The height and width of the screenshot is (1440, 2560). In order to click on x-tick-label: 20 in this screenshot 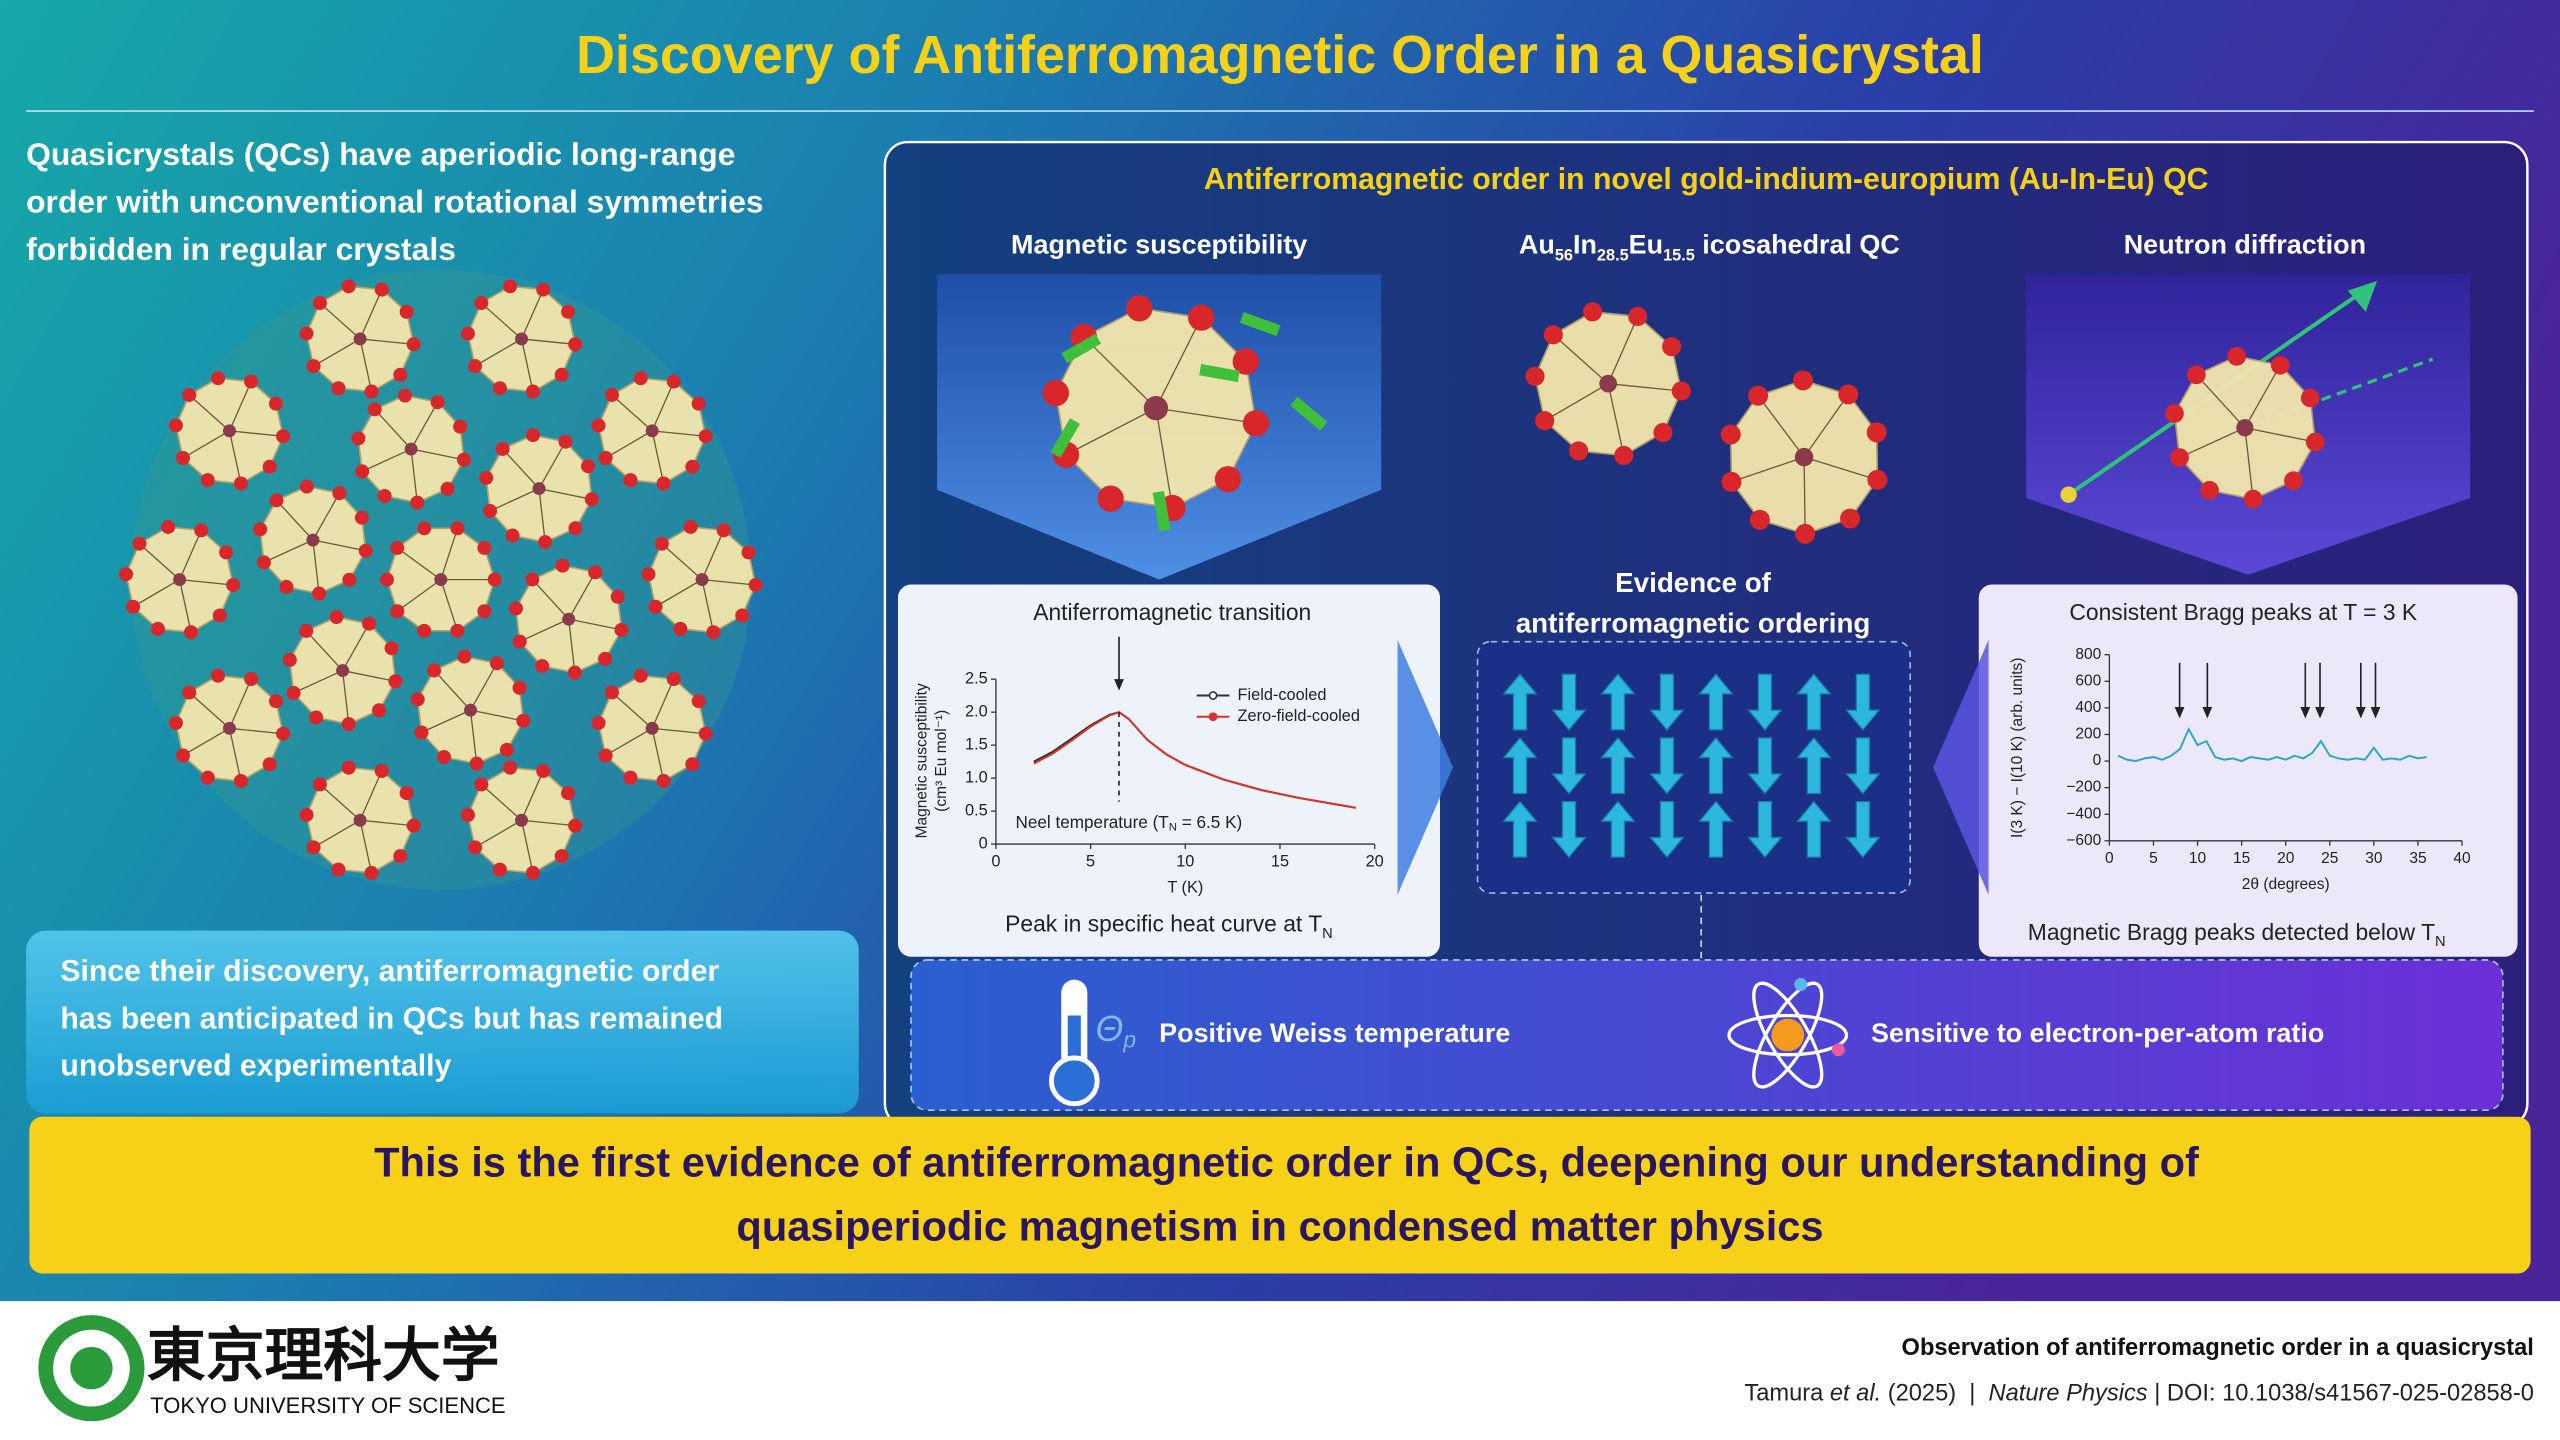, I will do `click(2286, 858)`.